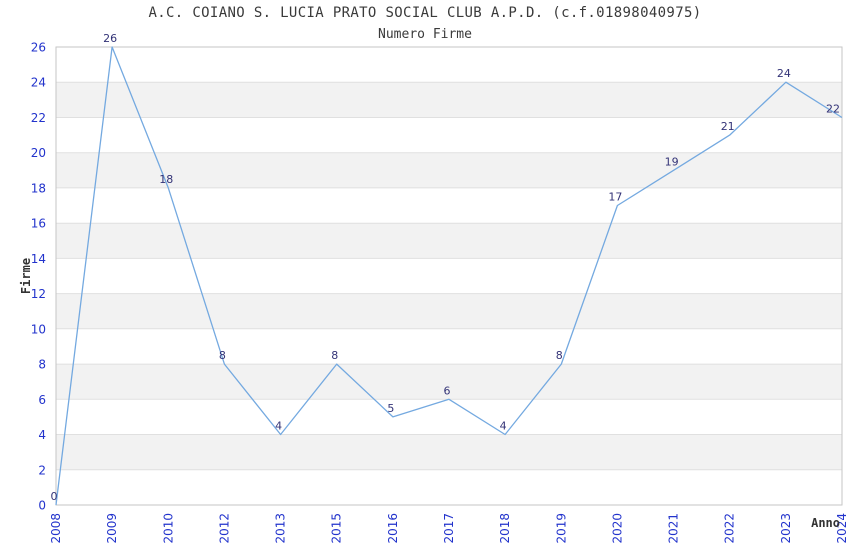  What do you see at coordinates (38, 294) in the screenshot?
I see `y-tick-label: 12` at bounding box center [38, 294].